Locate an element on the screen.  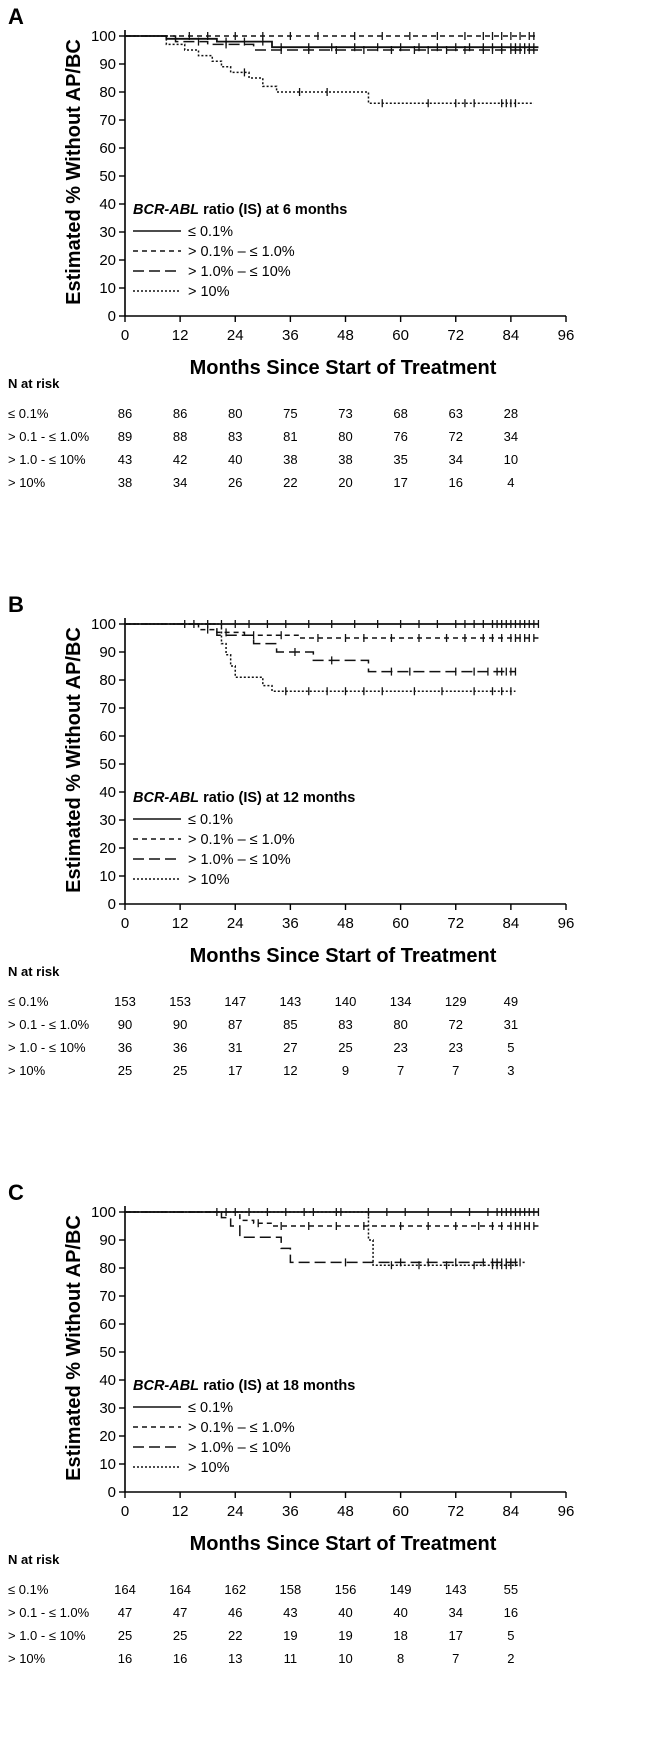
risk-count: 11 is located at coordinates (290, 1658).